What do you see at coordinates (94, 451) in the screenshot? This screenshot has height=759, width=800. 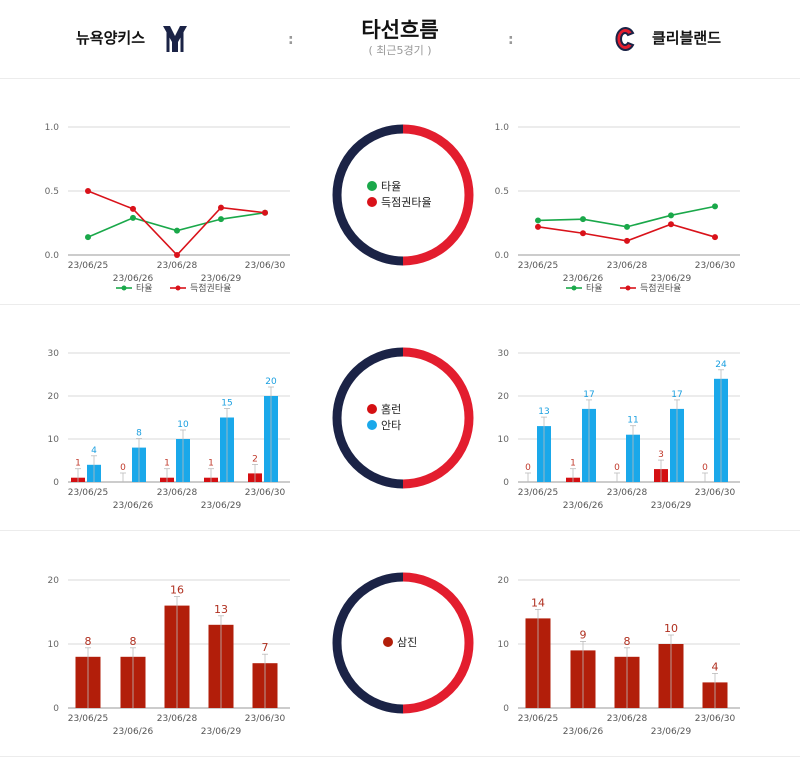 I see `data-label: 4` at bounding box center [94, 451].